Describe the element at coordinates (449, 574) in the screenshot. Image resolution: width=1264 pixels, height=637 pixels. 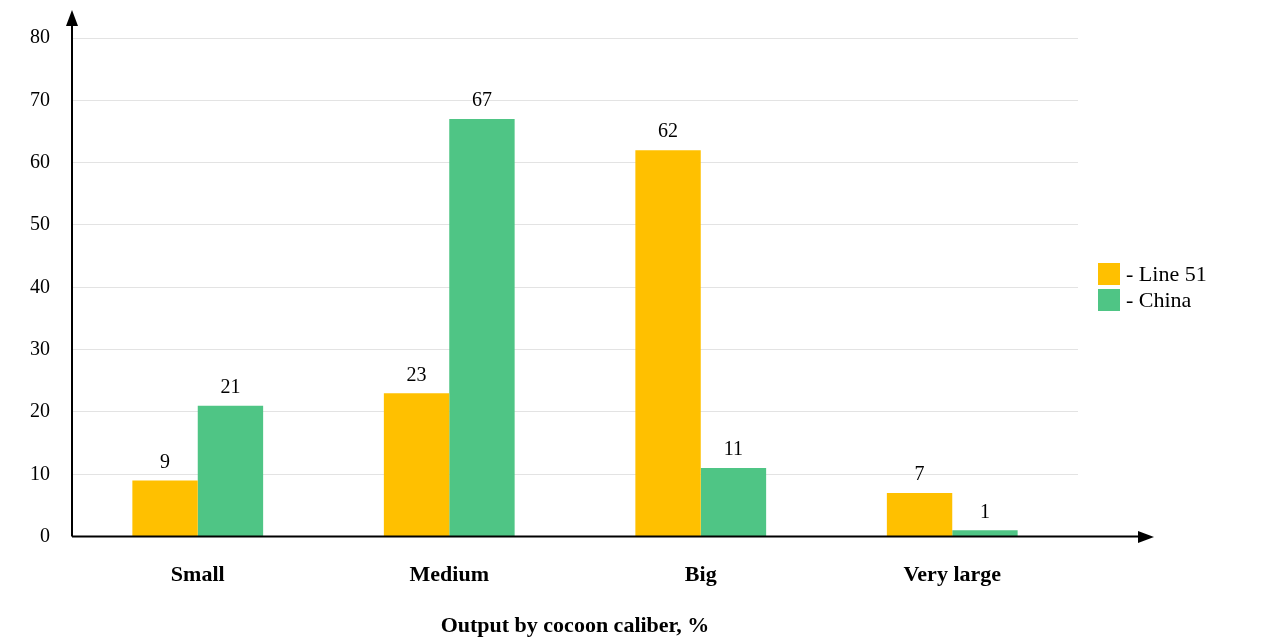
I see `x-tick-label: Medium` at that location.